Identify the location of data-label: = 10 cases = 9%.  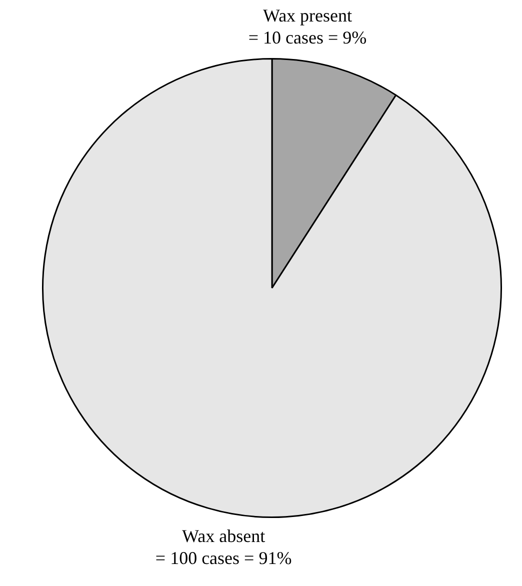
(307, 37).